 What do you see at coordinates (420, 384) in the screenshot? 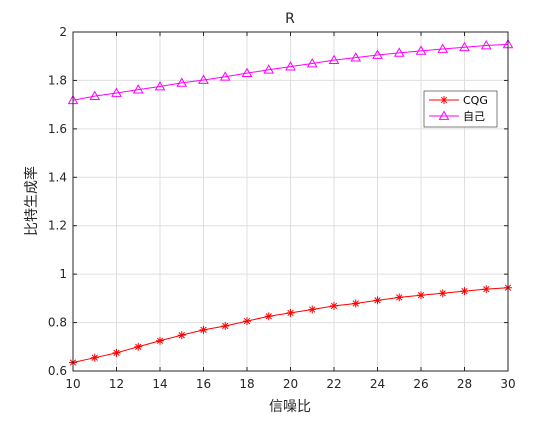
I see `x-tick-label: 26` at bounding box center [420, 384].